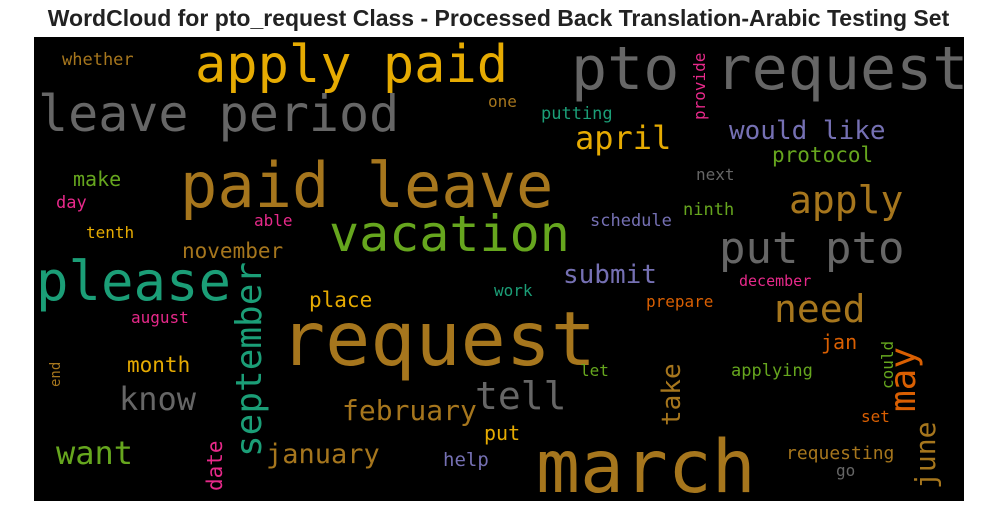  I want to click on word-request: request, so click(438, 339).